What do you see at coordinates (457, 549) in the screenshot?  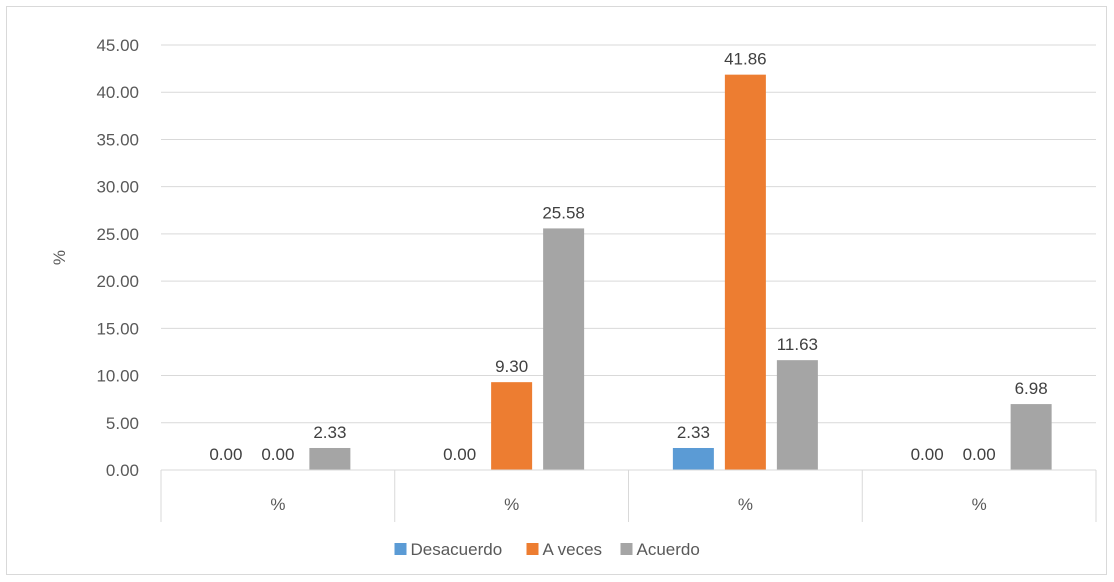 I see `legend-label: Desacuerdo` at bounding box center [457, 549].